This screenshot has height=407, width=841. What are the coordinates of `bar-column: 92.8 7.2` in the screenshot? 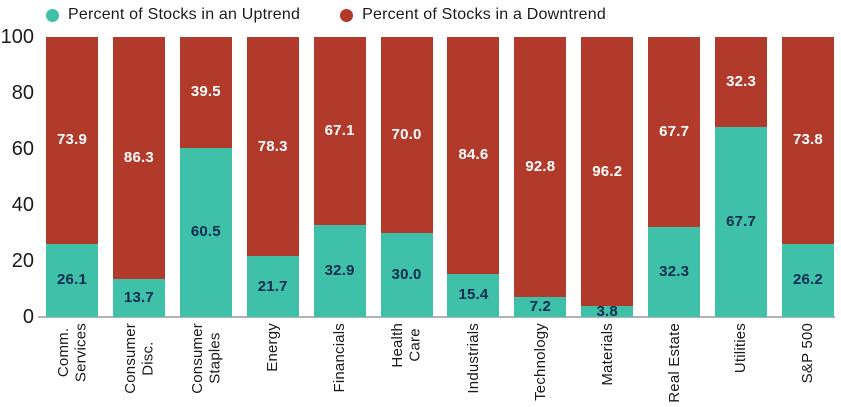 It's located at (540, 177).